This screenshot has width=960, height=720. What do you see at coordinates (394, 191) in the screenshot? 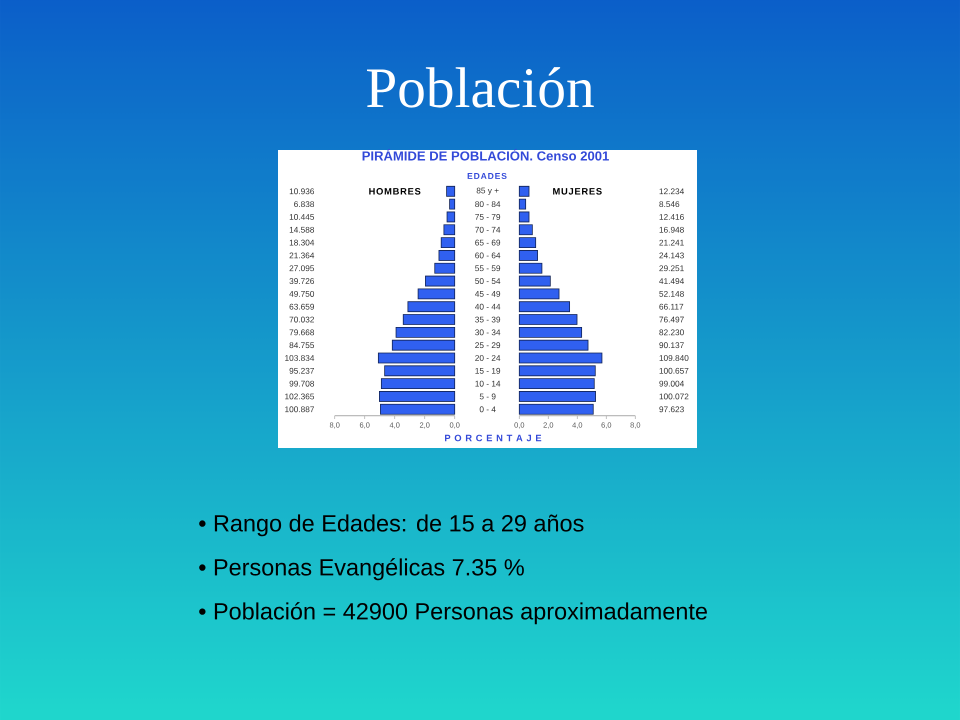
I see `text: HOMBRES` at bounding box center [394, 191].